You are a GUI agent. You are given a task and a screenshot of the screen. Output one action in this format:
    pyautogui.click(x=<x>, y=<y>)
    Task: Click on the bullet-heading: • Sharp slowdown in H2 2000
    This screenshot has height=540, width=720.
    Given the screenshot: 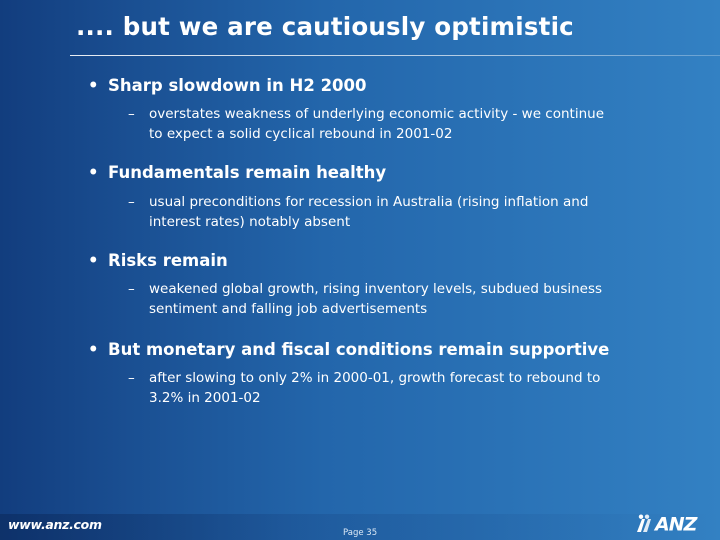 What is the action you would take?
    pyautogui.click(x=227, y=85)
    